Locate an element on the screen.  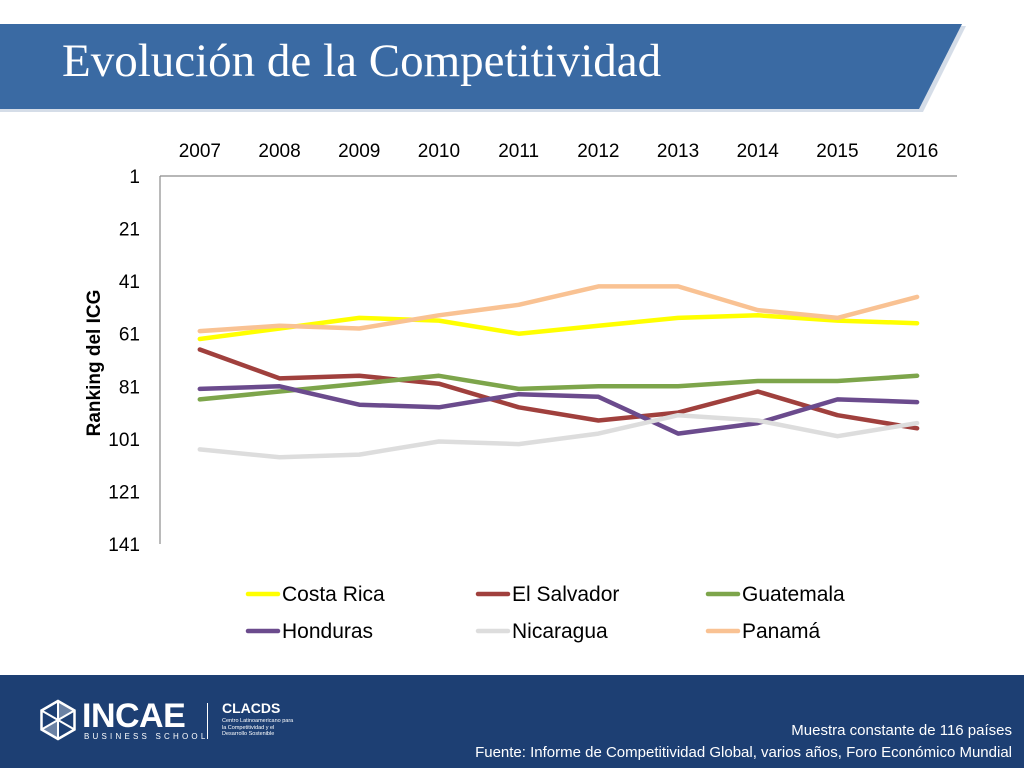
series-line-panama is located at coordinates (558, 309).